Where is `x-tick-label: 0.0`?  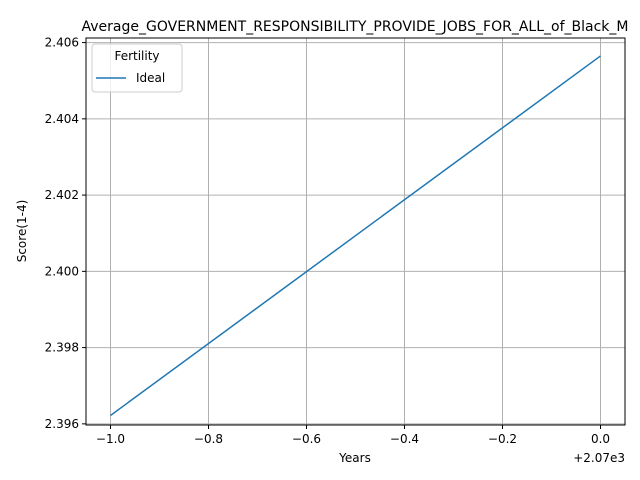 x-tick-label: 0.0 is located at coordinates (600, 439).